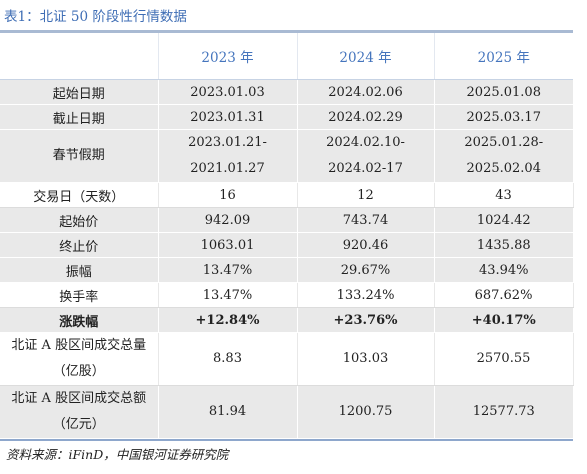 The width and height of the screenshot is (587, 474). I want to click on cell-line: 2024.02-17, so click(365, 168).